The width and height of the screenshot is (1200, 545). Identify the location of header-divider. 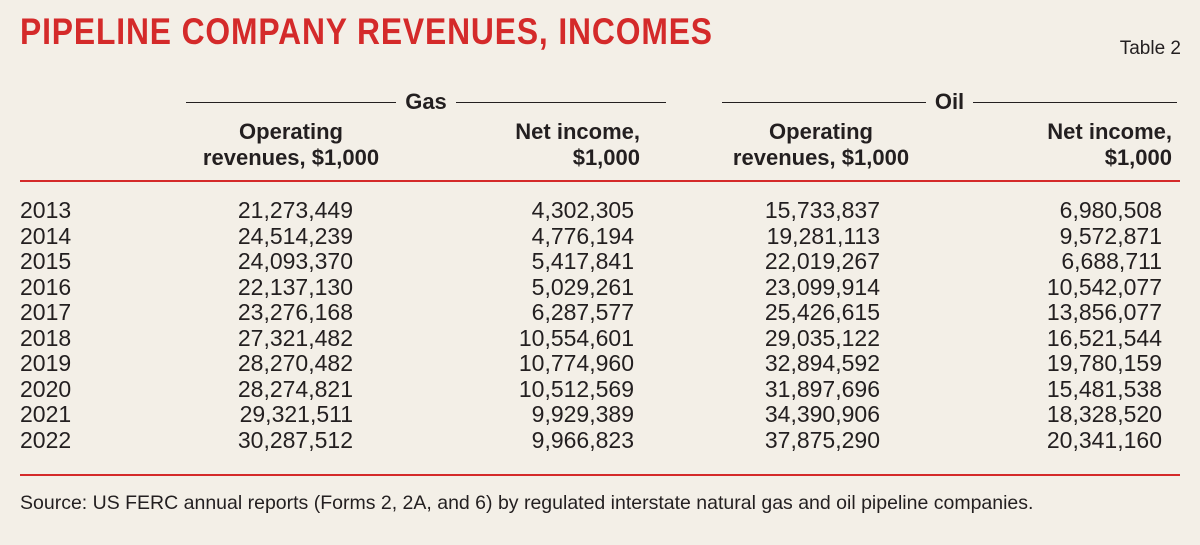
(600, 181).